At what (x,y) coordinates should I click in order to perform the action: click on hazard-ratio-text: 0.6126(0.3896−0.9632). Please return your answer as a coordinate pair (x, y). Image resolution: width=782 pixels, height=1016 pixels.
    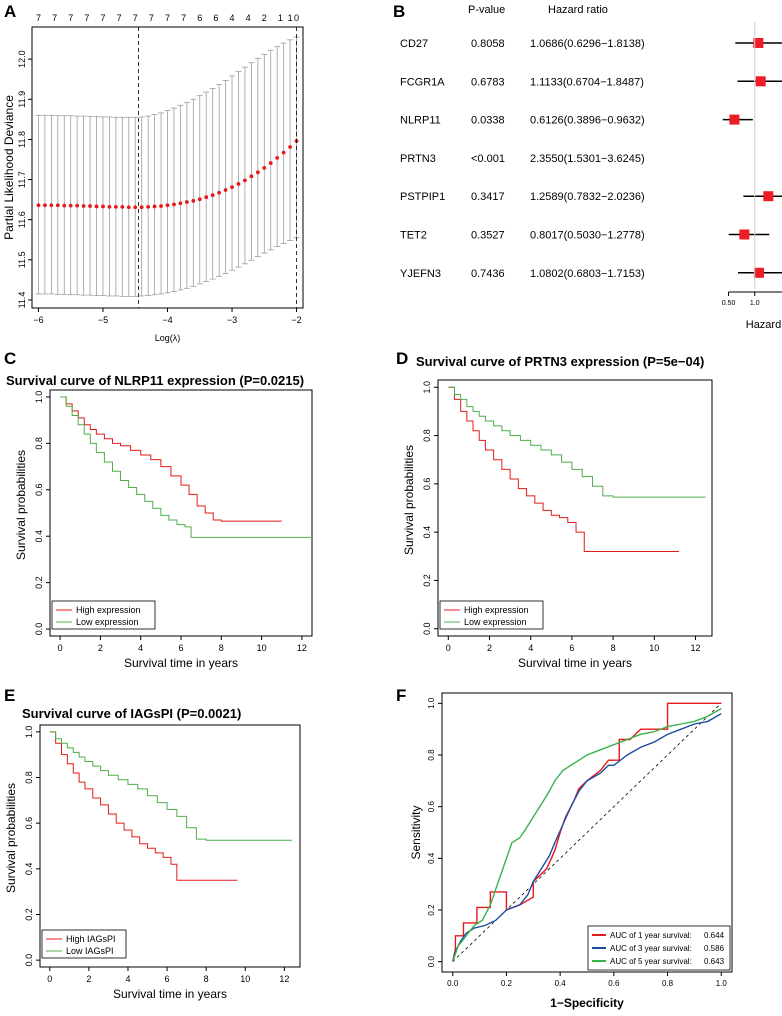
    Looking at the image, I should click on (587, 121).